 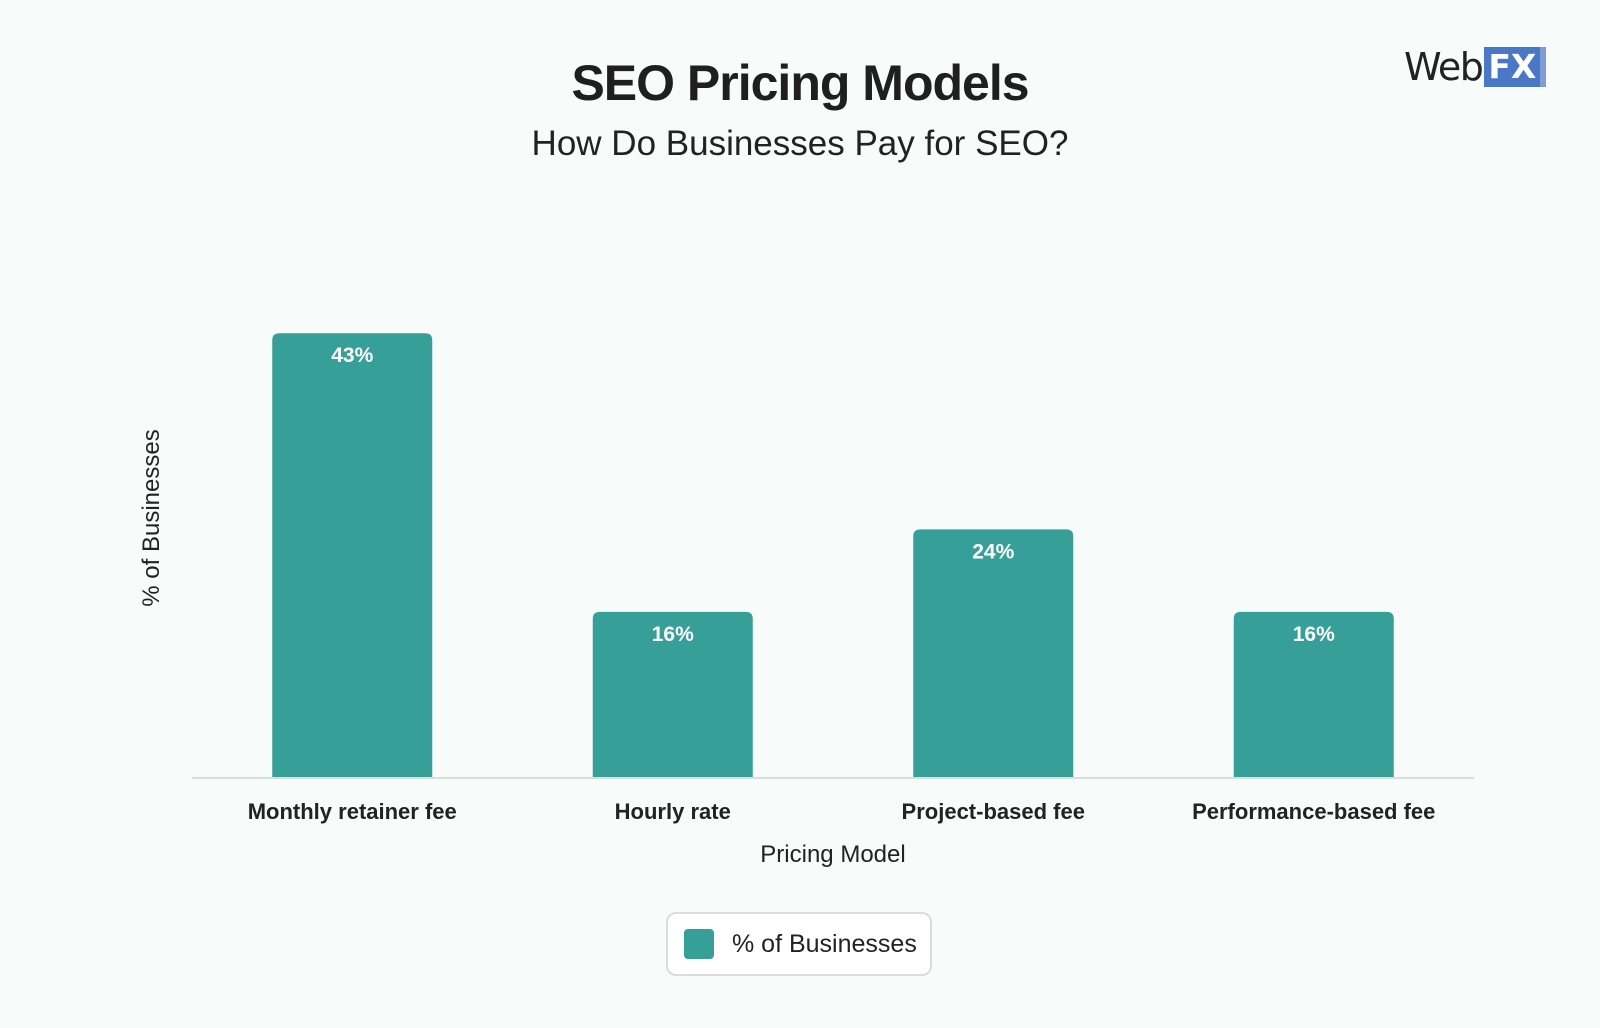 What do you see at coordinates (1313, 694) in the screenshot?
I see `bar-performance-based-fee` at bounding box center [1313, 694].